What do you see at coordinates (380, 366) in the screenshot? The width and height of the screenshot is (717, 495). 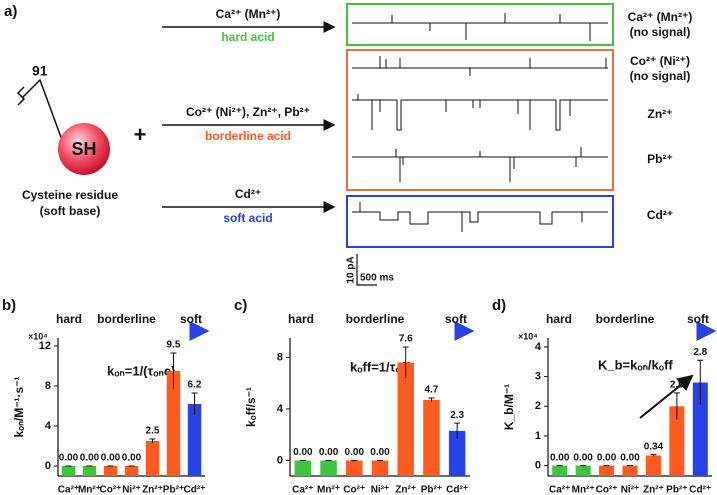 I see `equation: kₒff=1/τₒff` at bounding box center [380, 366].